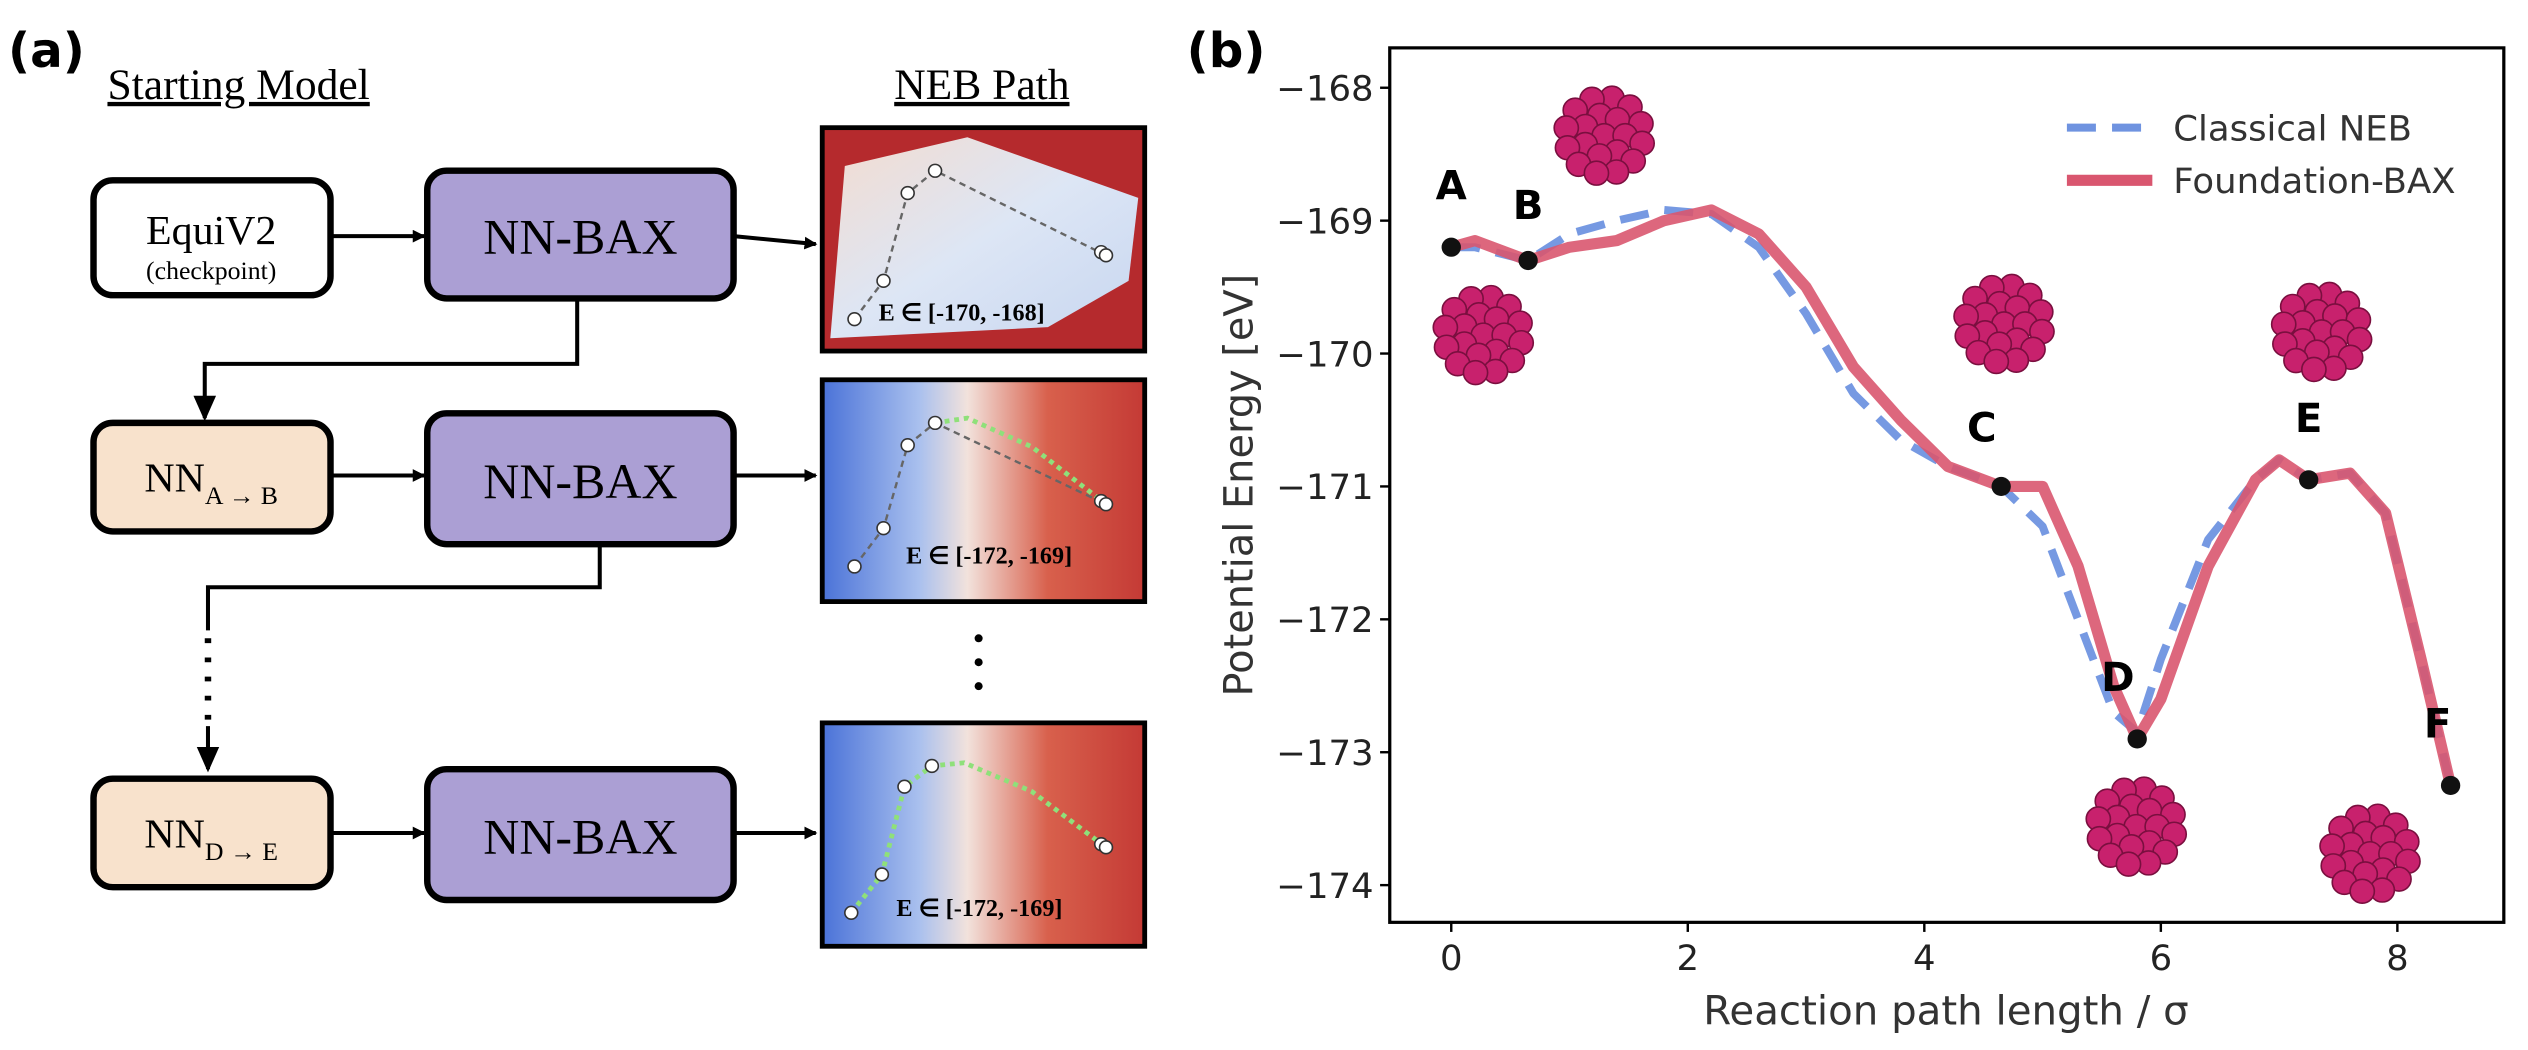  Describe the element at coordinates (775, 242) in the screenshot. I see `arrow` at that location.